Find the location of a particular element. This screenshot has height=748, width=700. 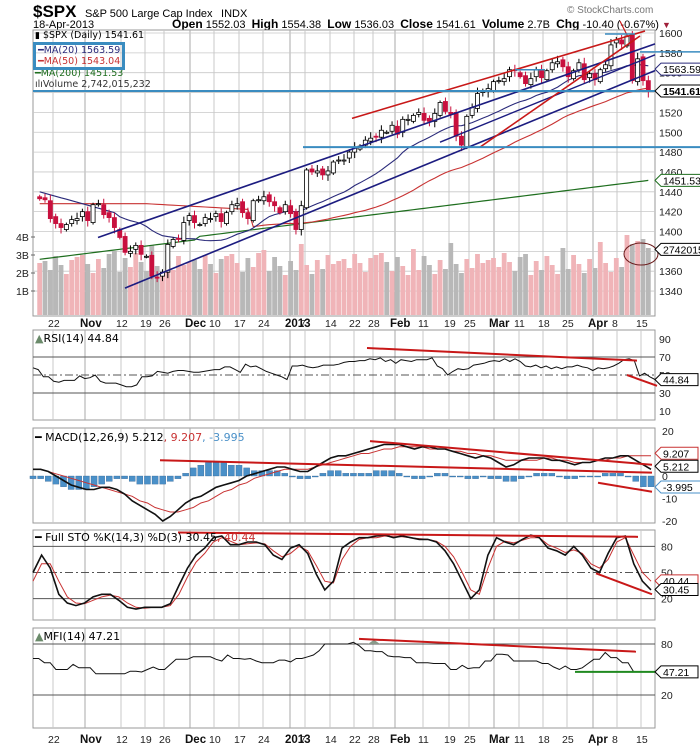

x-axis-label: 19 is located at coordinates (146, 740).